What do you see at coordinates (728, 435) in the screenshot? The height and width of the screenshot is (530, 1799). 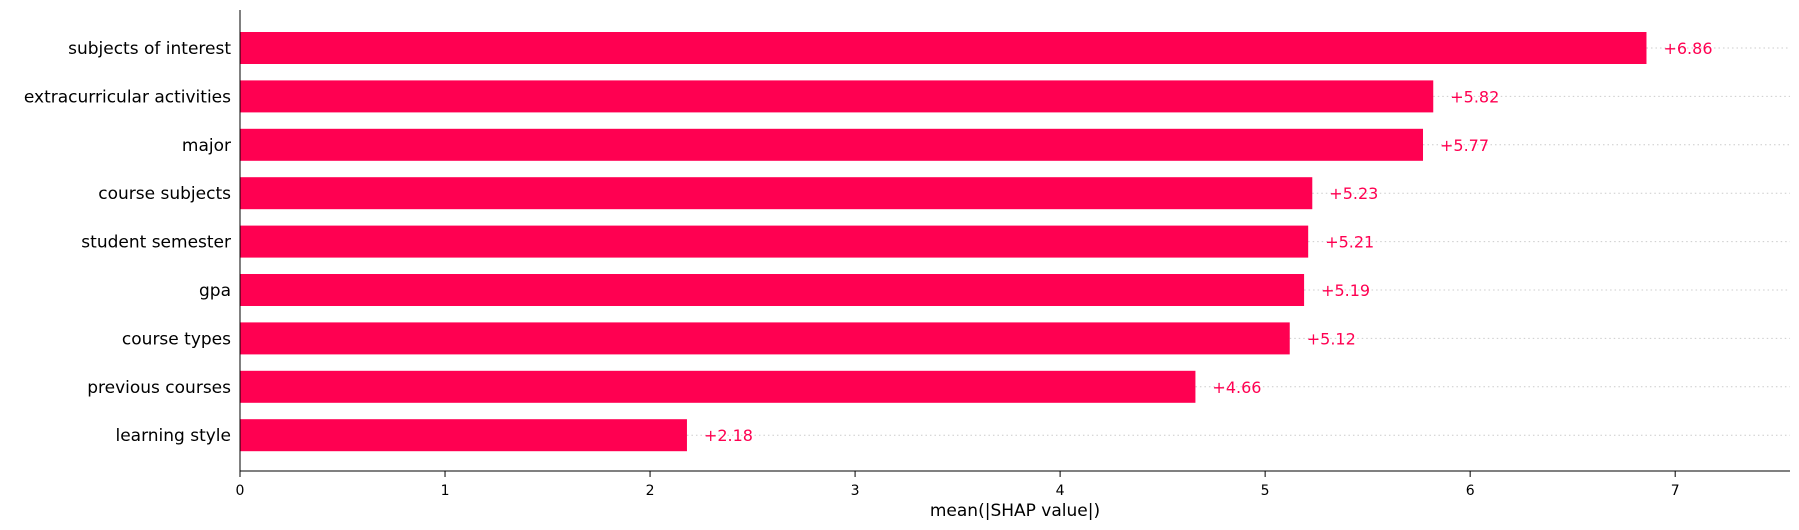 I see `value-label: +2.18` at bounding box center [728, 435].